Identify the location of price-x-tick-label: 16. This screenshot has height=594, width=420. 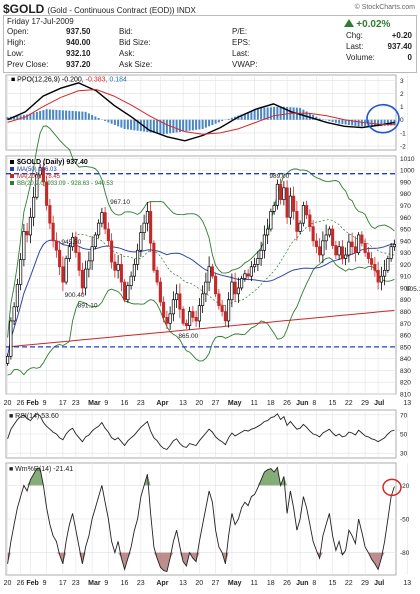
(125, 403).